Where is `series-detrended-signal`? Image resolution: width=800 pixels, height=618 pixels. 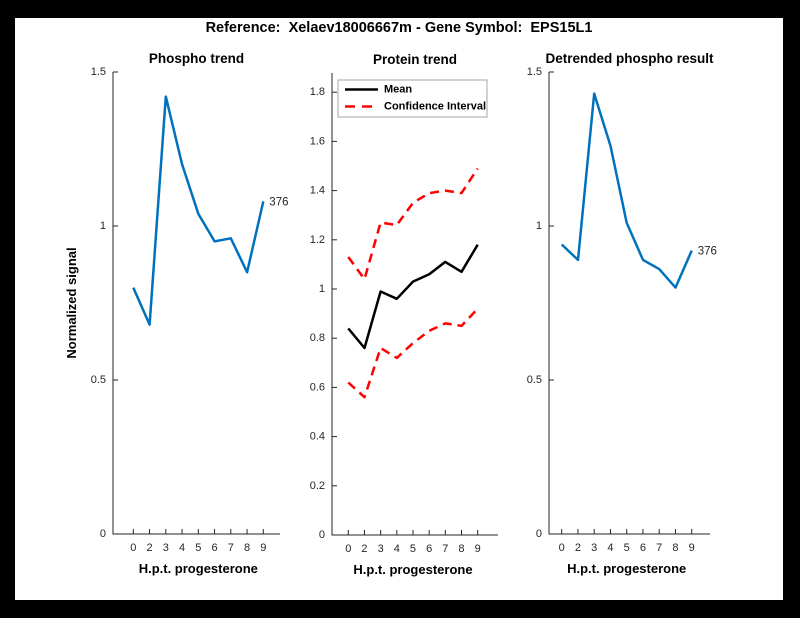 series-detrended-signal is located at coordinates (626, 190).